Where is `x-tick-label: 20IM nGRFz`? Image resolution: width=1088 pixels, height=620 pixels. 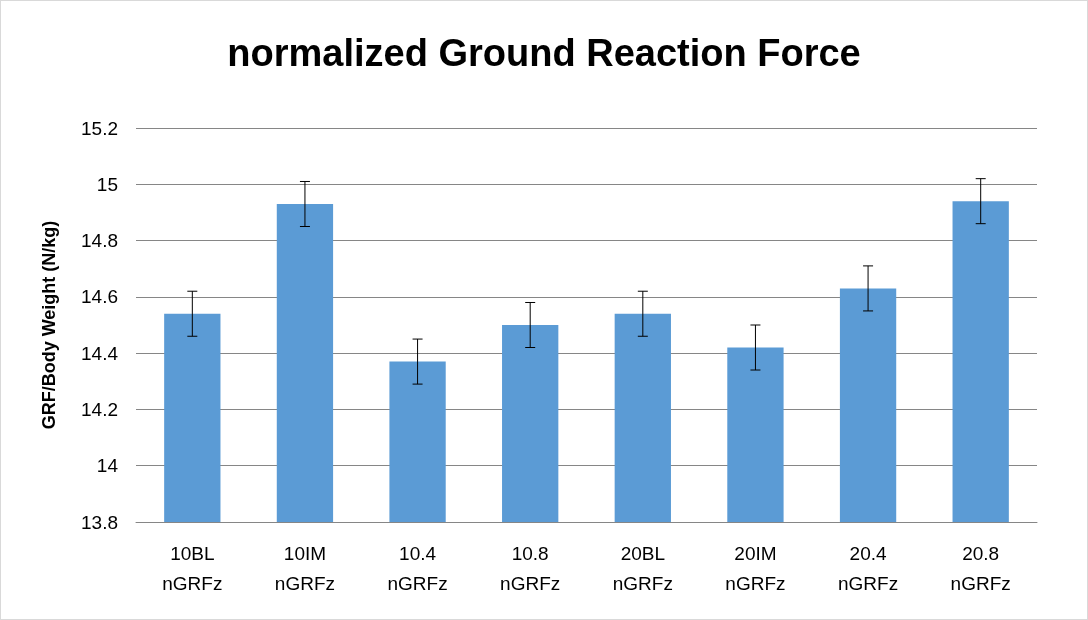 x-tick-label: 20IM nGRFz is located at coordinates (755, 568).